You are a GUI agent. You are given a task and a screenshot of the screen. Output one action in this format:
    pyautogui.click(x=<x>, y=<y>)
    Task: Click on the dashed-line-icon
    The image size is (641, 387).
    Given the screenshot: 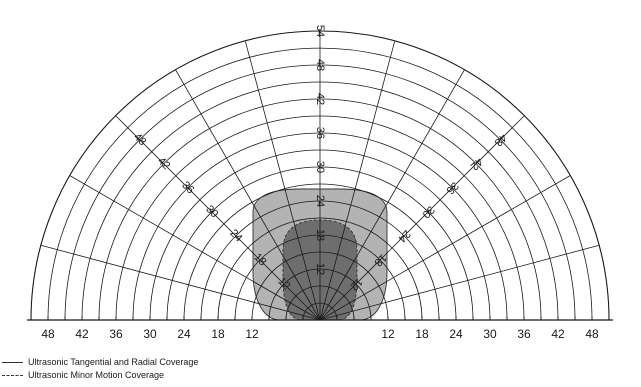 What is the action you would take?
    pyautogui.click(x=12, y=375)
    